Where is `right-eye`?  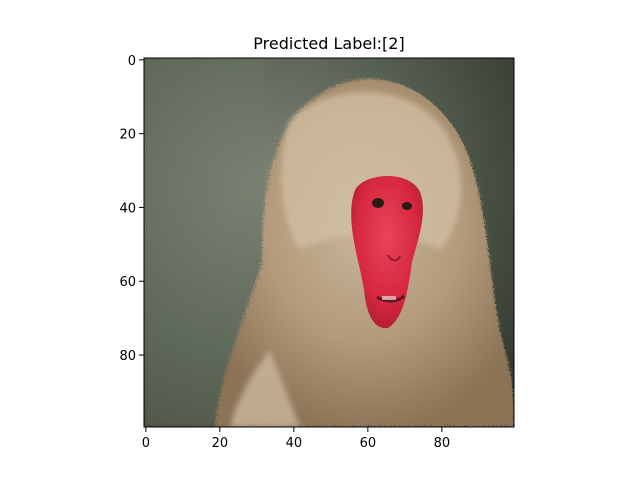
right-eye is located at coordinates (407, 206).